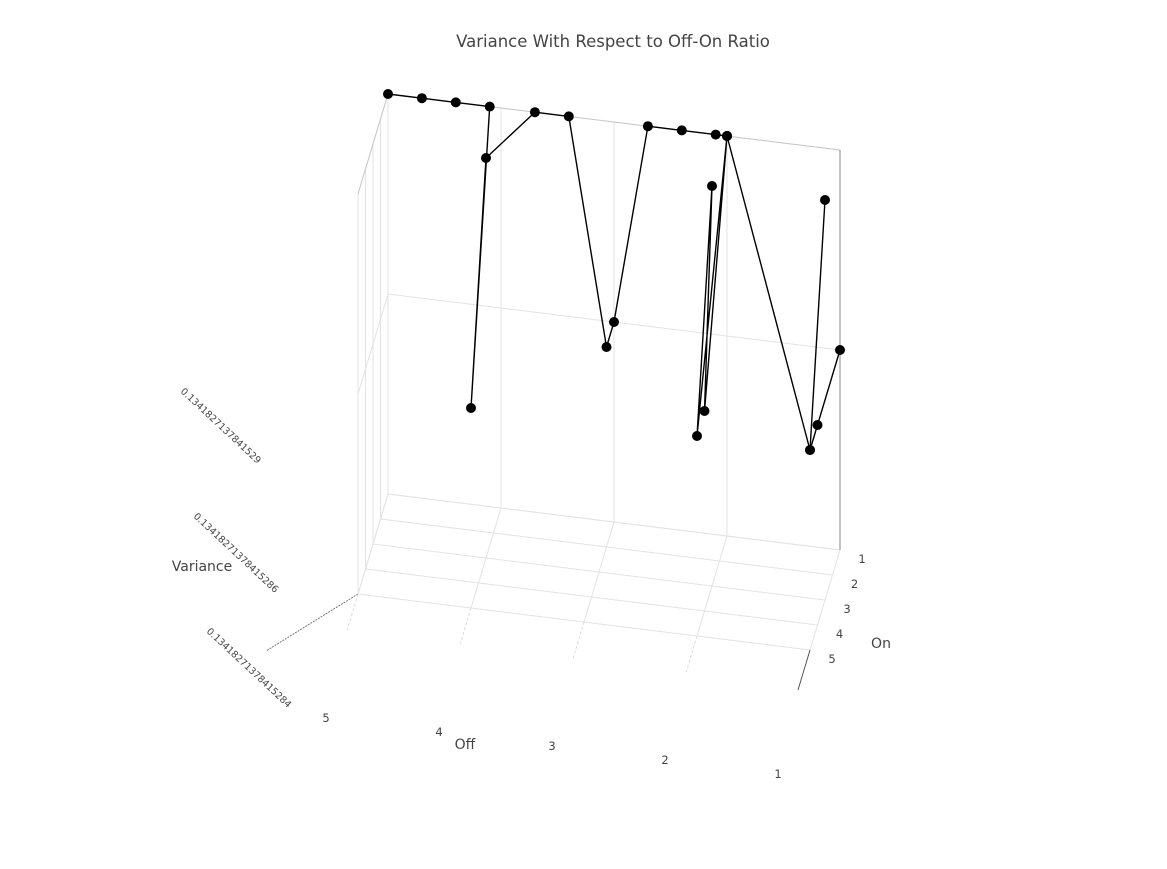 The image size is (1167, 869). What do you see at coordinates (831, 659) in the screenshot?
I see `on-tick-label: 5` at bounding box center [831, 659].